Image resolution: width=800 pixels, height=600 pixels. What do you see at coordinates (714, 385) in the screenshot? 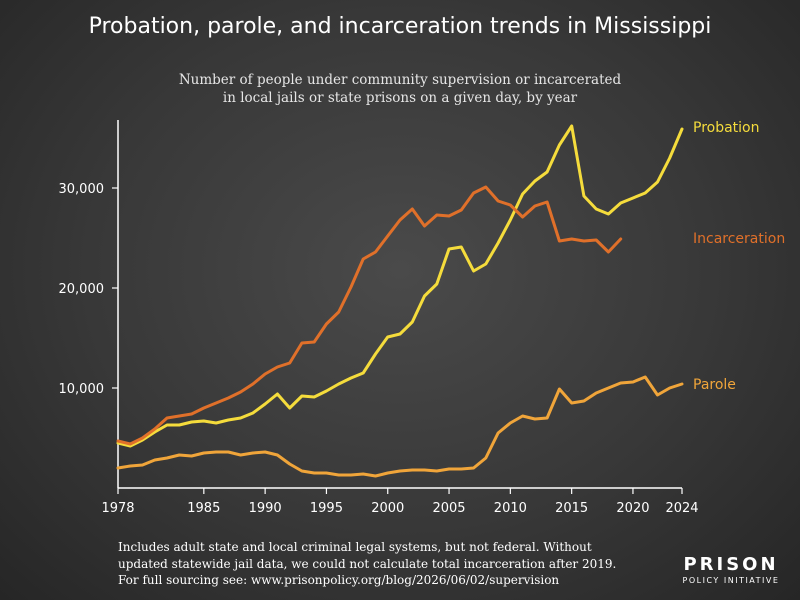
I see `series-label-parole: Parole` at bounding box center [714, 385].